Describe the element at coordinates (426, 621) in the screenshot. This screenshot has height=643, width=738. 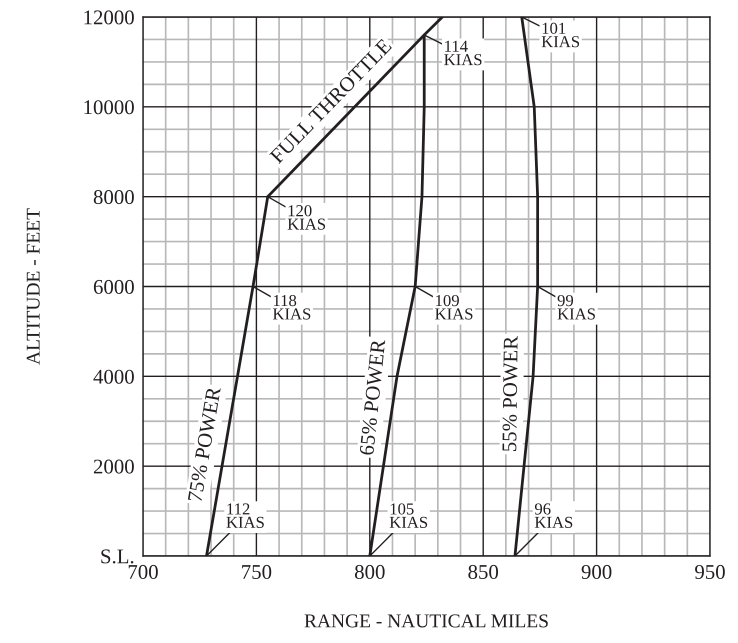
I see `x-axis-title: RANGE - NAUTICAL MILES` at that location.